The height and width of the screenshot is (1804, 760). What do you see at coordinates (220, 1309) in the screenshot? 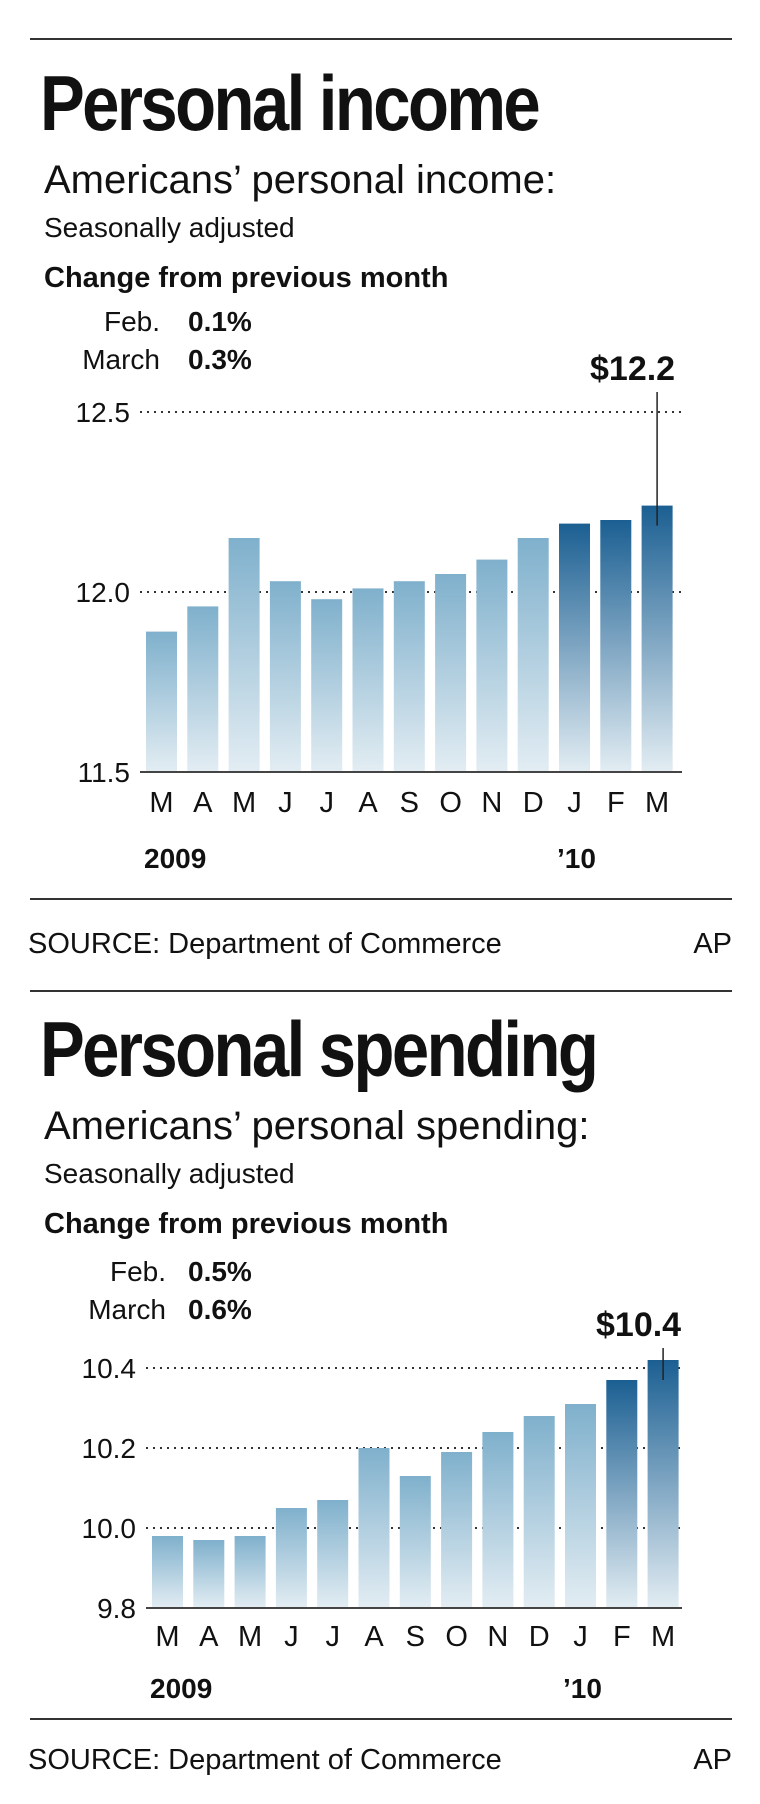
I see `change-value-march: 0.6%` at bounding box center [220, 1309].